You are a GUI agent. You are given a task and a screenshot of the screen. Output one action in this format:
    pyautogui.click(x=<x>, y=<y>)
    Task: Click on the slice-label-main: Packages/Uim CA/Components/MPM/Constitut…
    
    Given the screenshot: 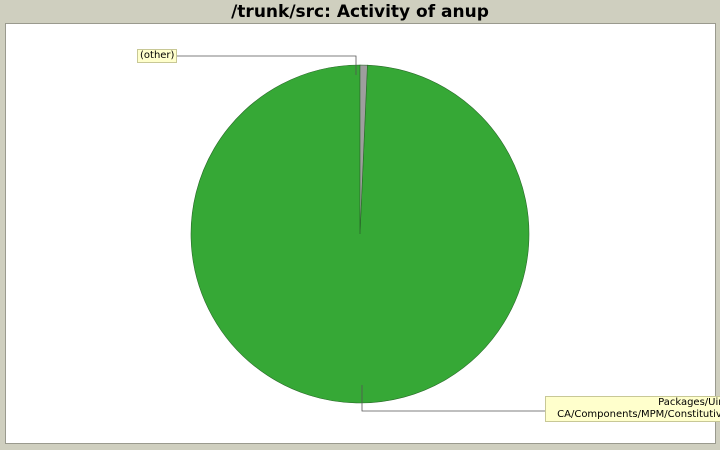 What is the action you would take?
    pyautogui.click(x=632, y=409)
    